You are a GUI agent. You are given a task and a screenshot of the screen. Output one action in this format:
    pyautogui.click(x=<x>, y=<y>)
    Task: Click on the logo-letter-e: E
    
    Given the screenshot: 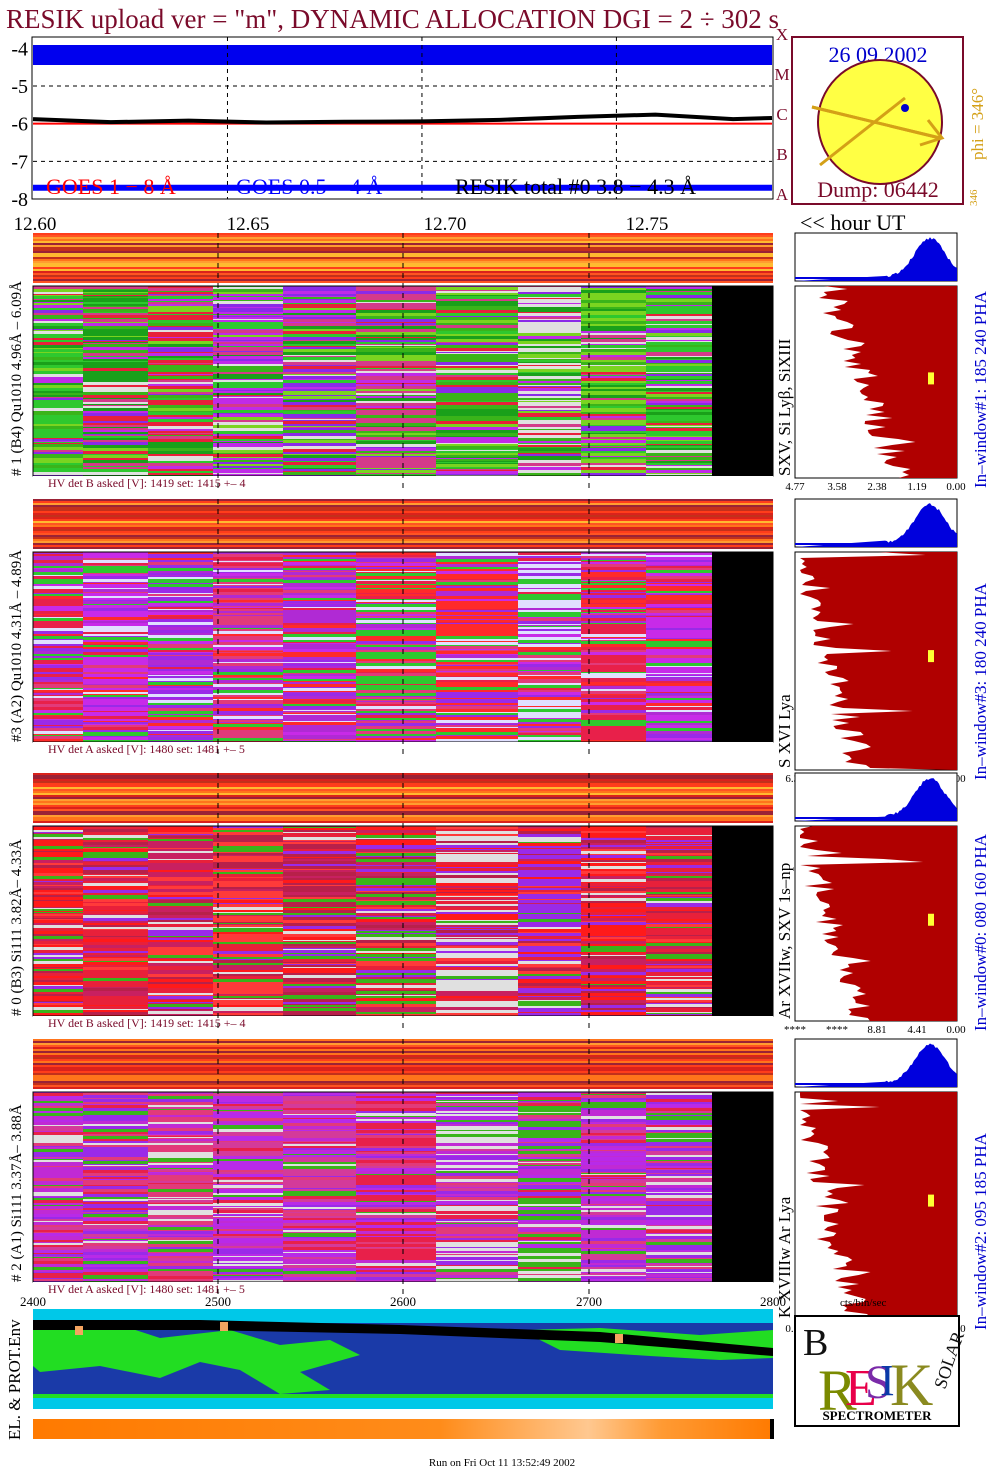 What is the action you would take?
    pyautogui.click(x=861, y=1388)
    